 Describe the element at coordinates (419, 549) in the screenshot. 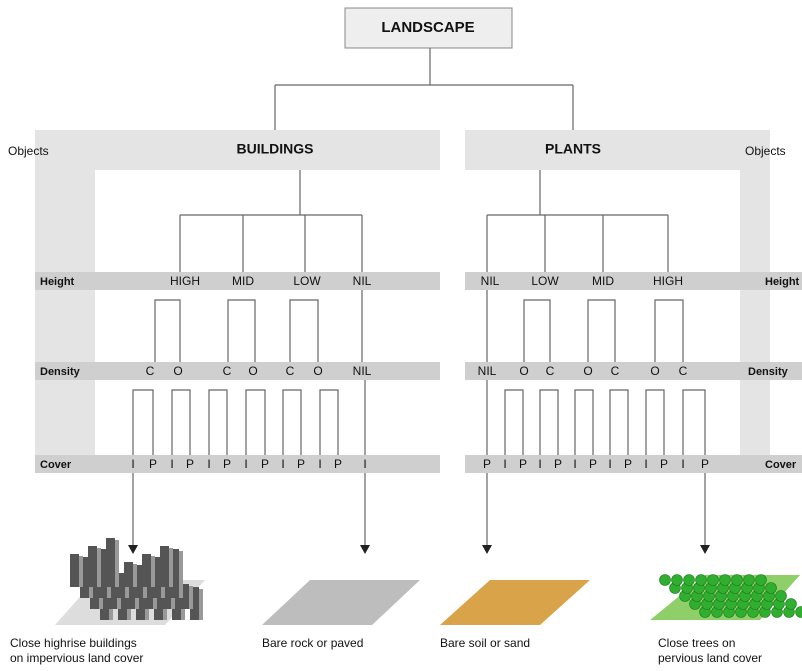

I see `arrowheads` at that location.